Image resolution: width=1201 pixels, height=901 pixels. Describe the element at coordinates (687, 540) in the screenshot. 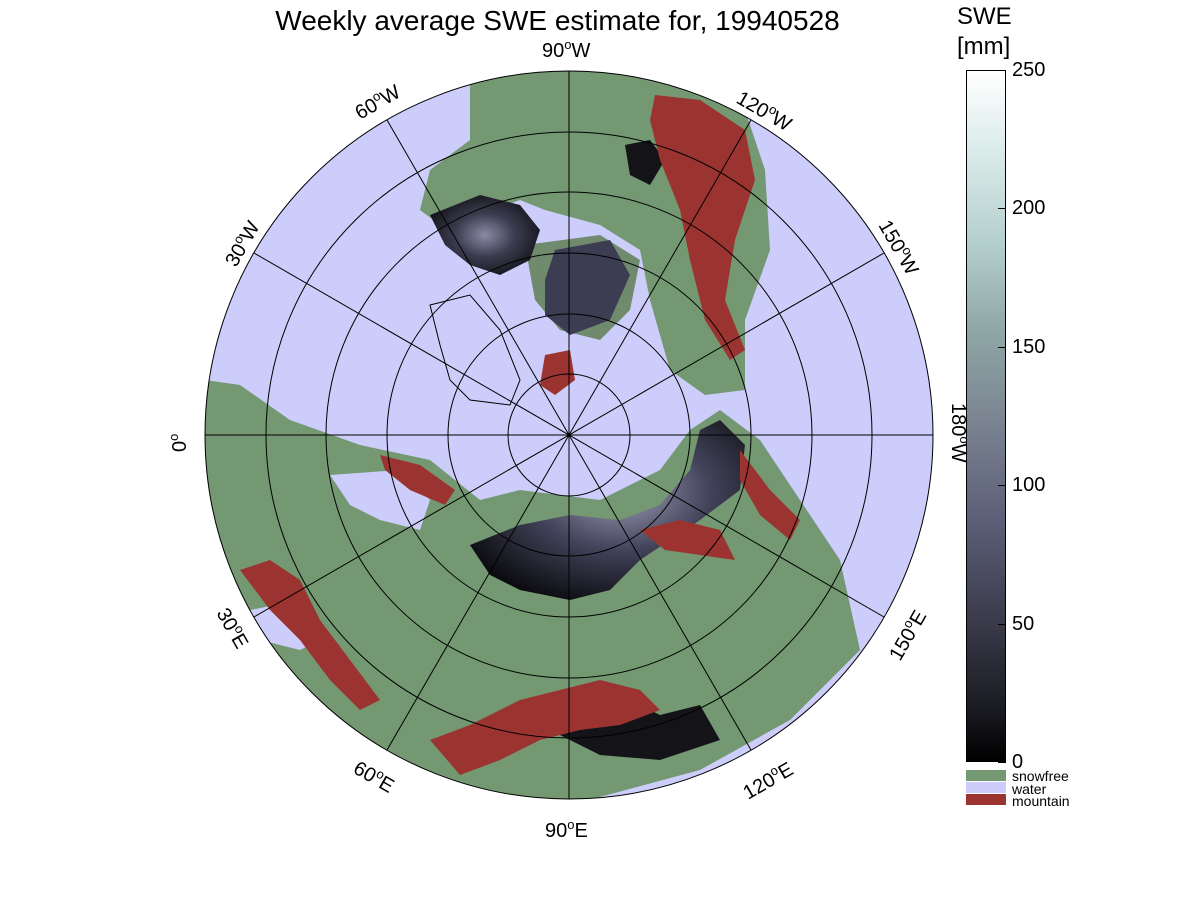

I see `mountain-east-siberia` at that location.